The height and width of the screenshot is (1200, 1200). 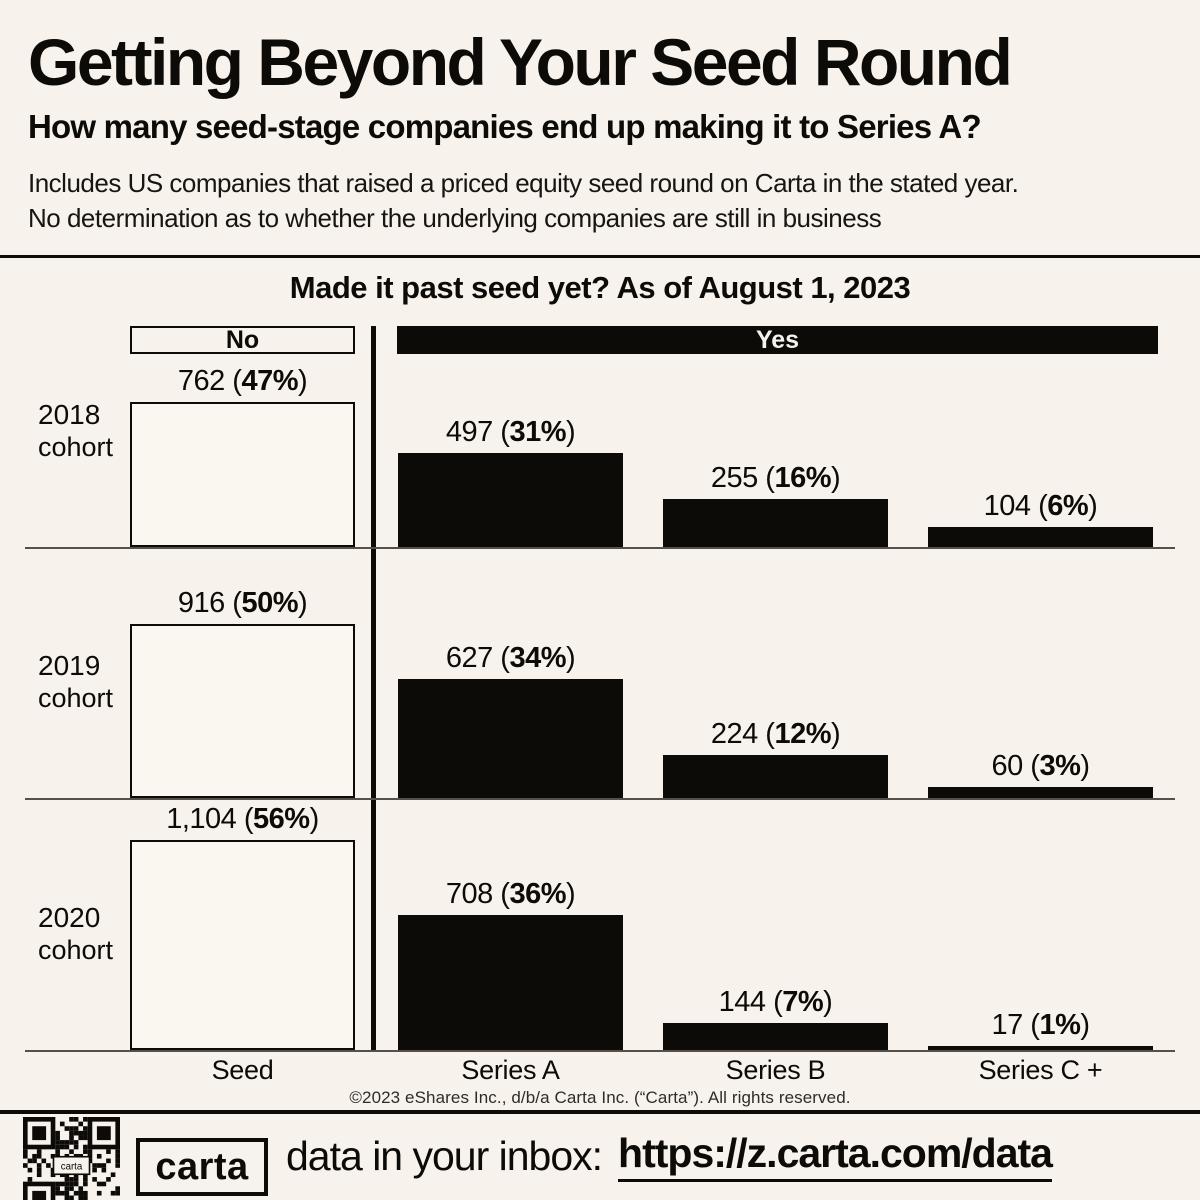 What do you see at coordinates (742, 478) in the screenshot?
I see `bar-value-text: 255 (` at bounding box center [742, 478].